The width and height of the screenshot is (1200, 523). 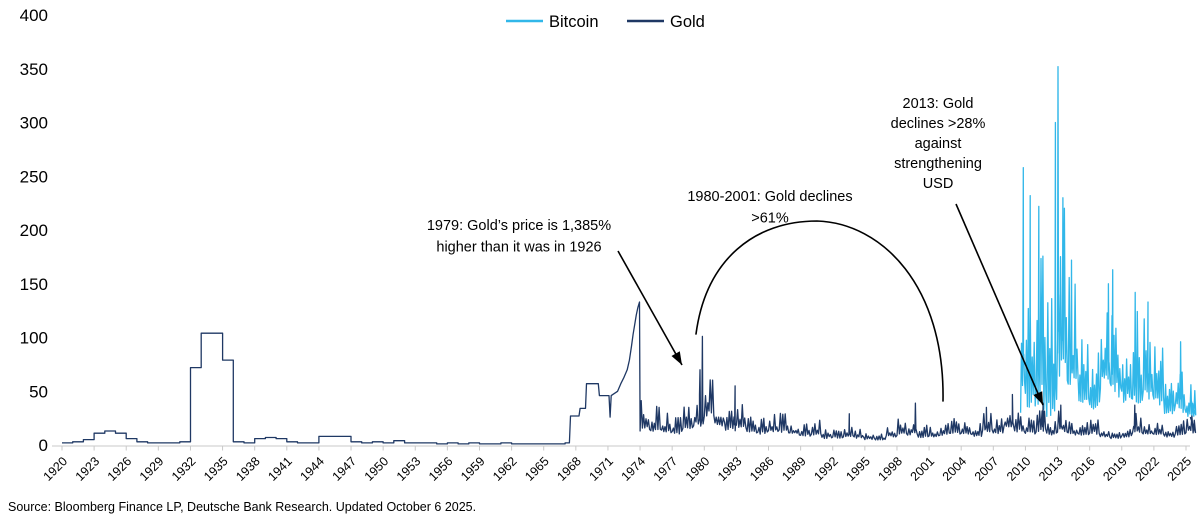 I want to click on y-axis-label: 150, so click(x=34, y=284).